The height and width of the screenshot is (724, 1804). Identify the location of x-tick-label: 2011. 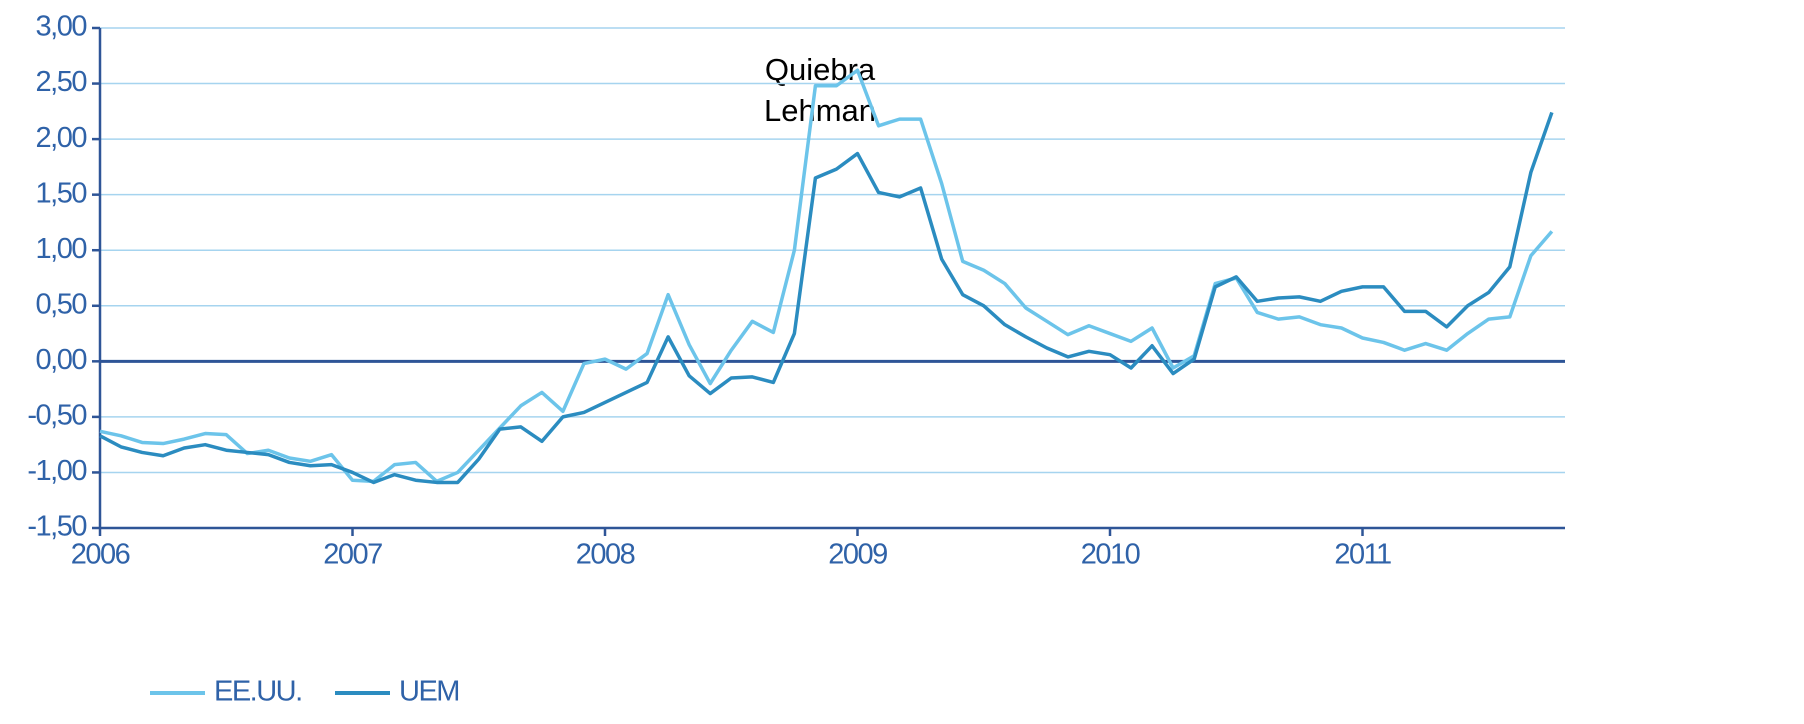
(1362, 555).